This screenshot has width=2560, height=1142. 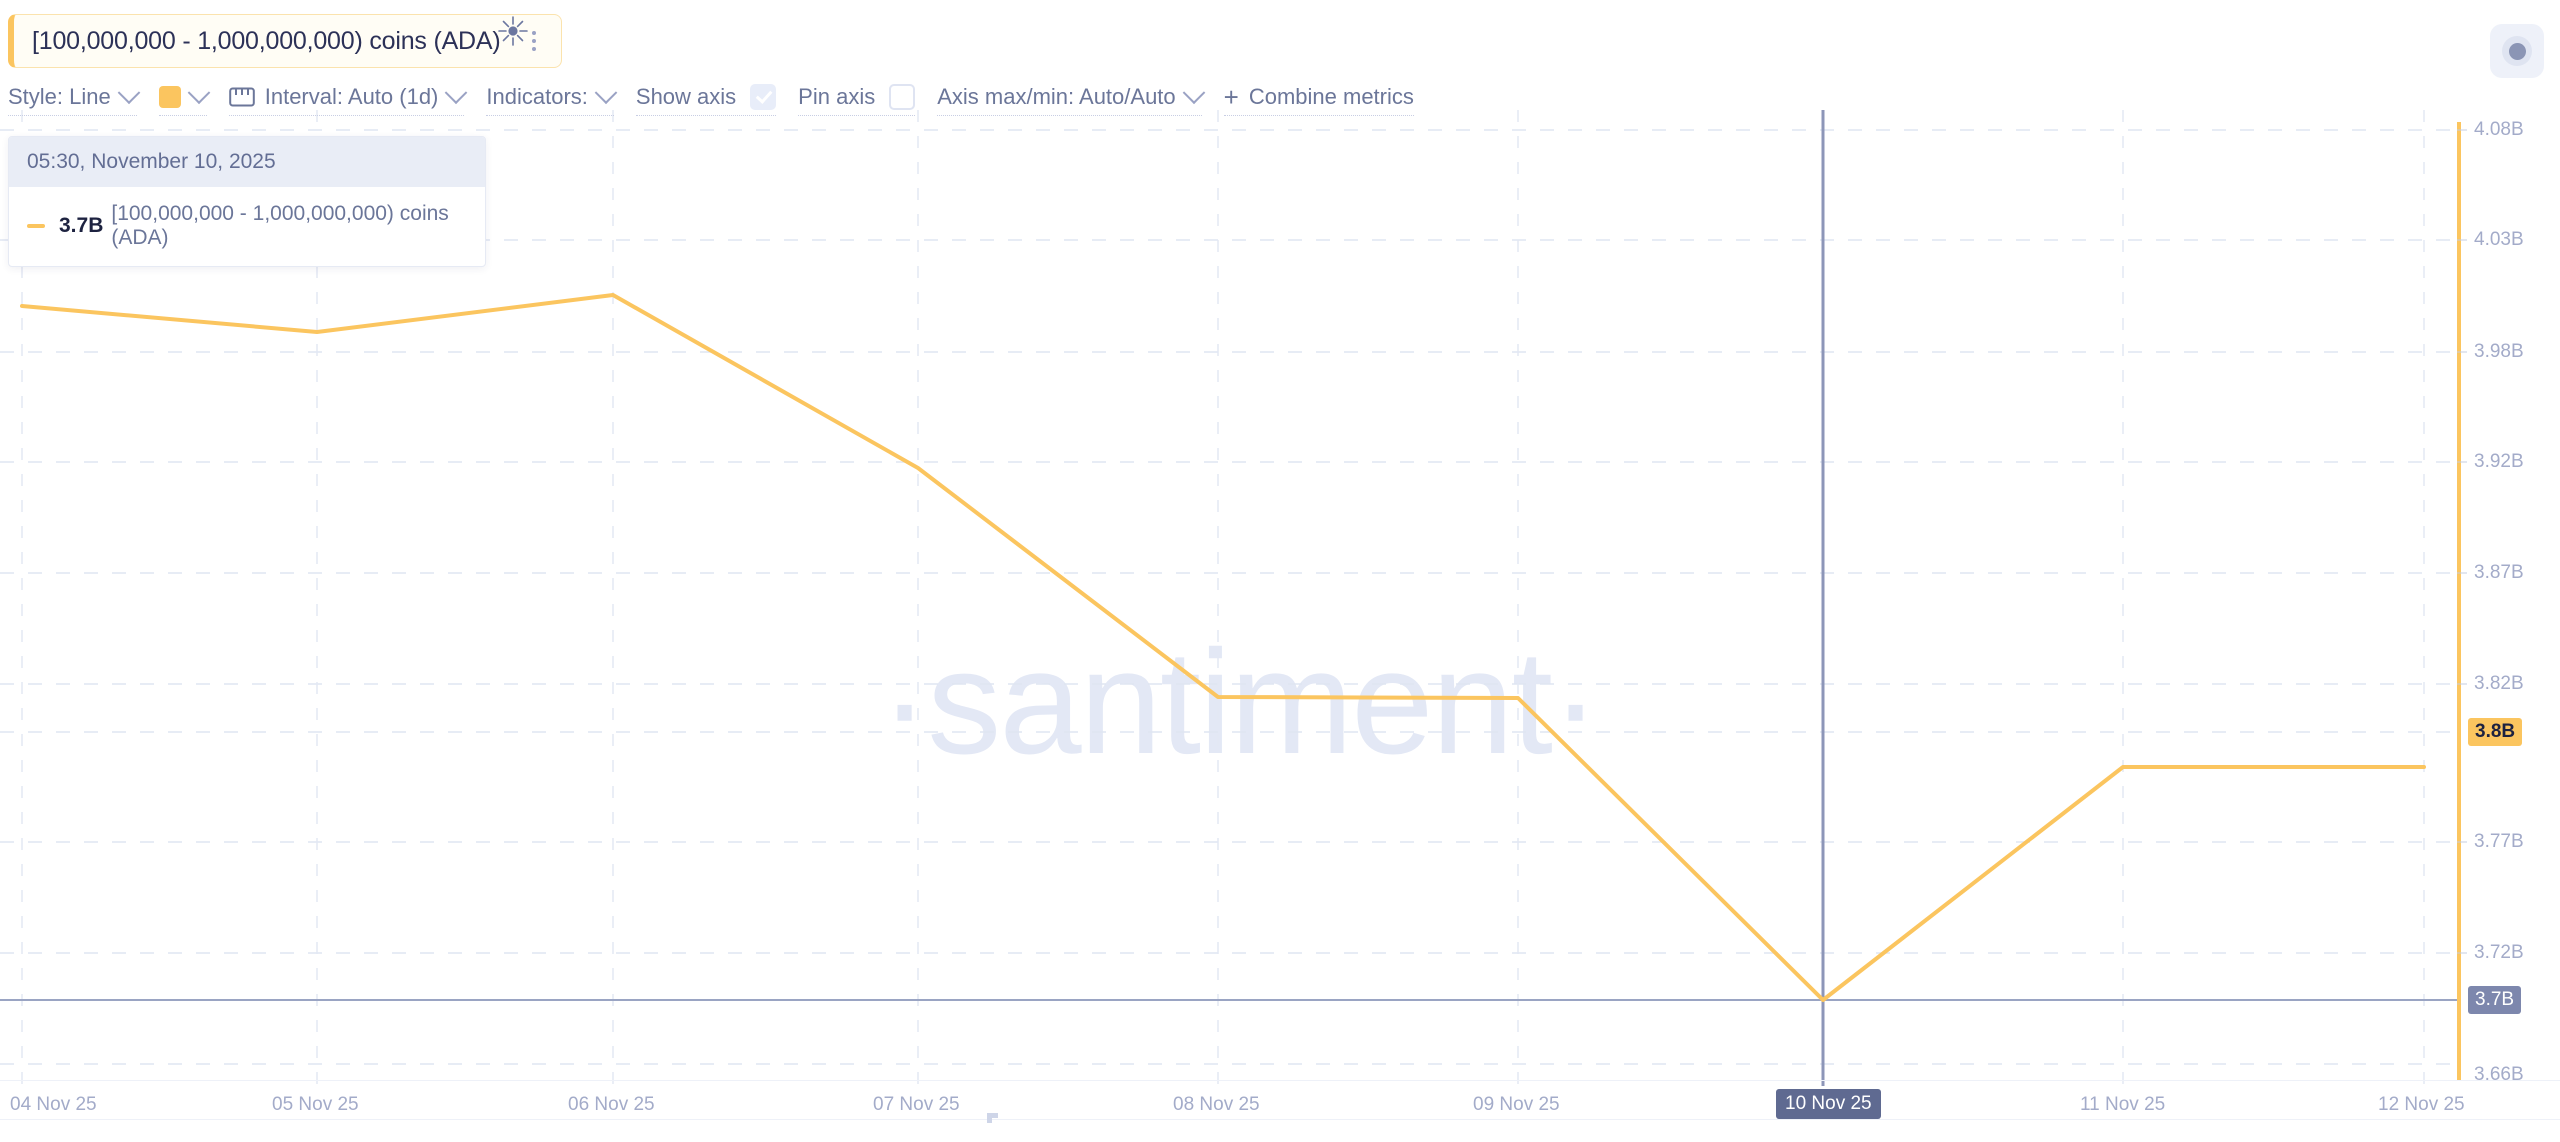 What do you see at coordinates (1823, 598) in the screenshot?
I see `crosshair-vertical-line` at bounding box center [1823, 598].